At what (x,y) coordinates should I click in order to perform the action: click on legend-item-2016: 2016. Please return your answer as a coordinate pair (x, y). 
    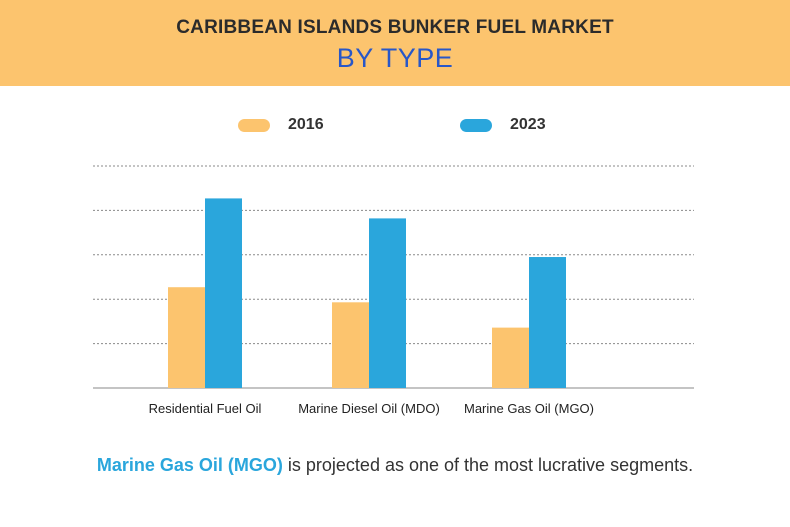
    Looking at the image, I should click on (281, 125).